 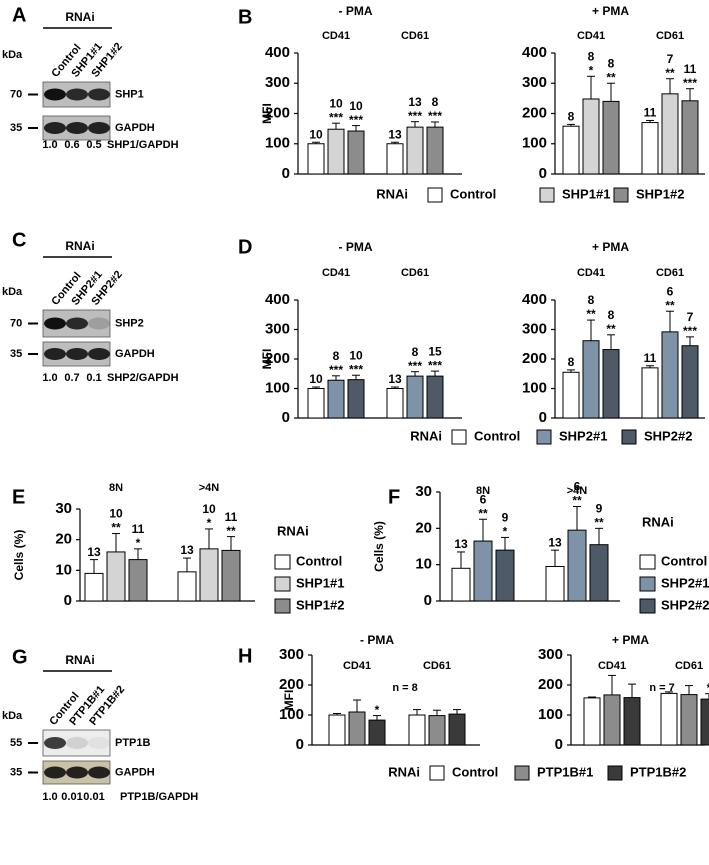 I want to click on ratio-value: 0.1, so click(x=93, y=378).